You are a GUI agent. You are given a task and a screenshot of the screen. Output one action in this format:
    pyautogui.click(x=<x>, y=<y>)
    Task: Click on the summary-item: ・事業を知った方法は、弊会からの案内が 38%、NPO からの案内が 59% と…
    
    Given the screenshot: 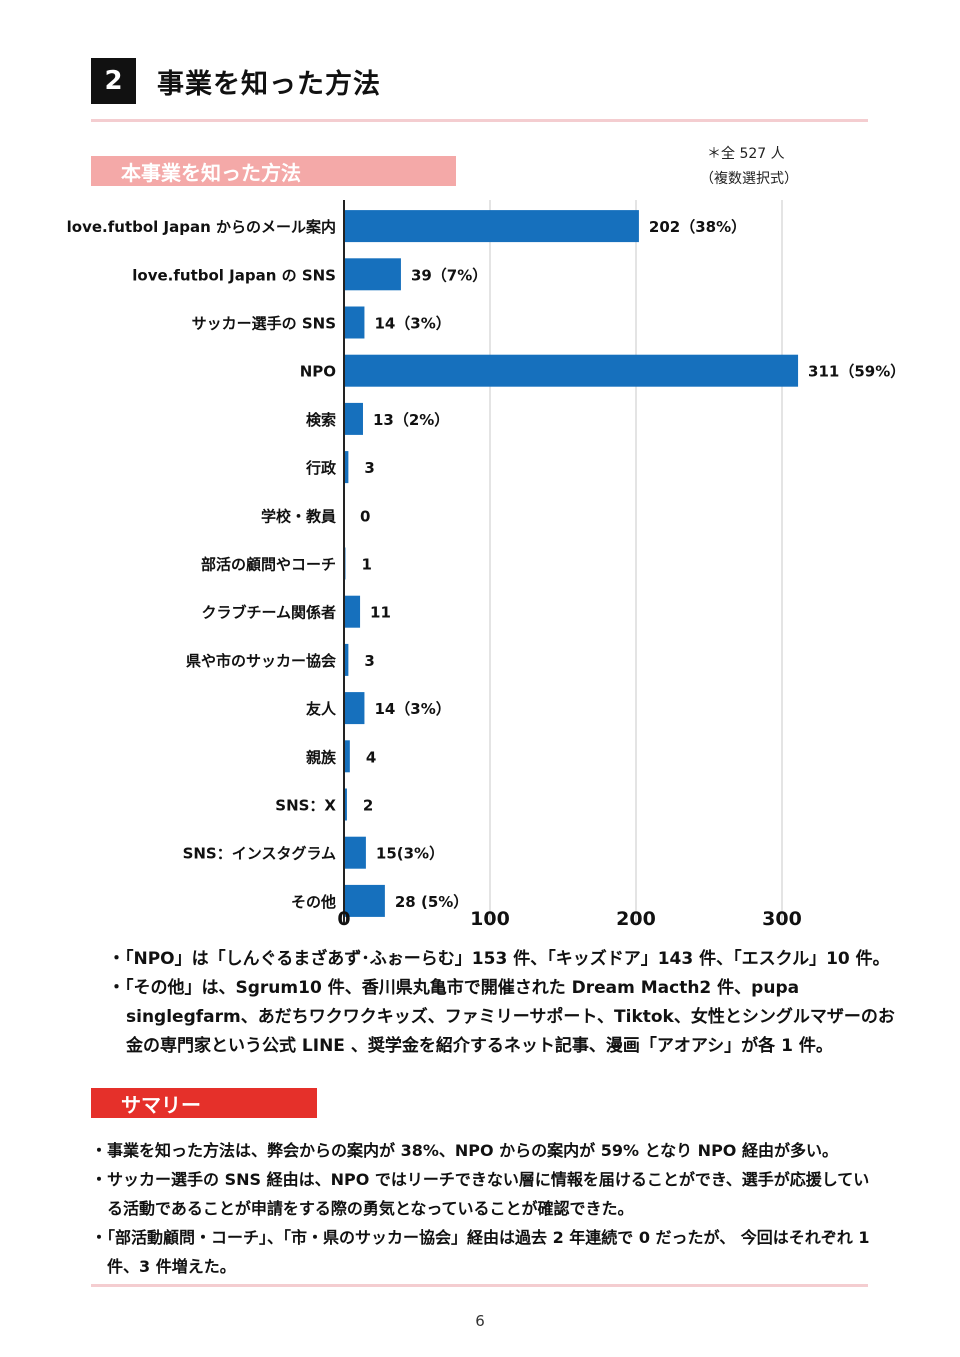 What is the action you would take?
    pyautogui.click(x=464, y=1150)
    